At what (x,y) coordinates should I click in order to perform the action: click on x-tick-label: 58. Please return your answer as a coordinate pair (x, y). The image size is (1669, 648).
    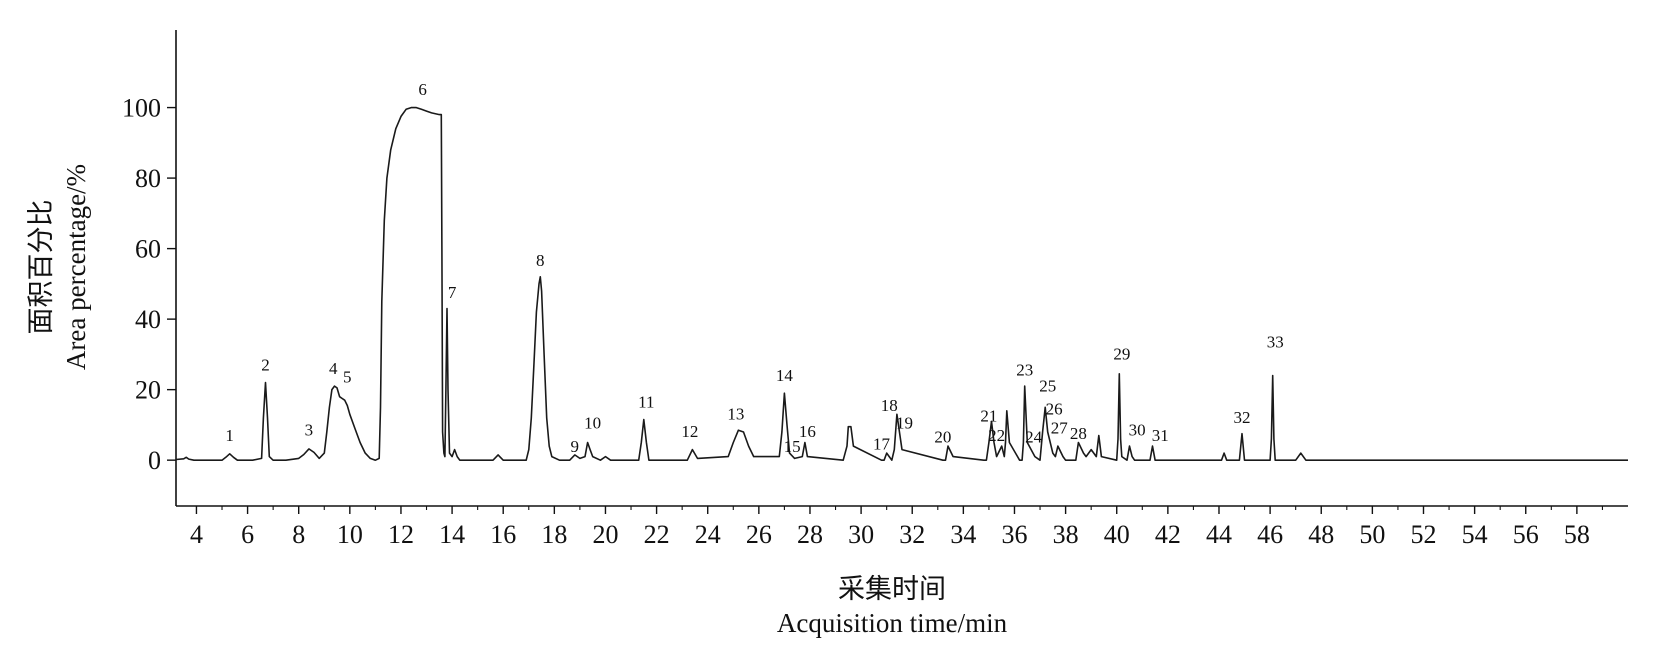
    Looking at the image, I should click on (1577, 534).